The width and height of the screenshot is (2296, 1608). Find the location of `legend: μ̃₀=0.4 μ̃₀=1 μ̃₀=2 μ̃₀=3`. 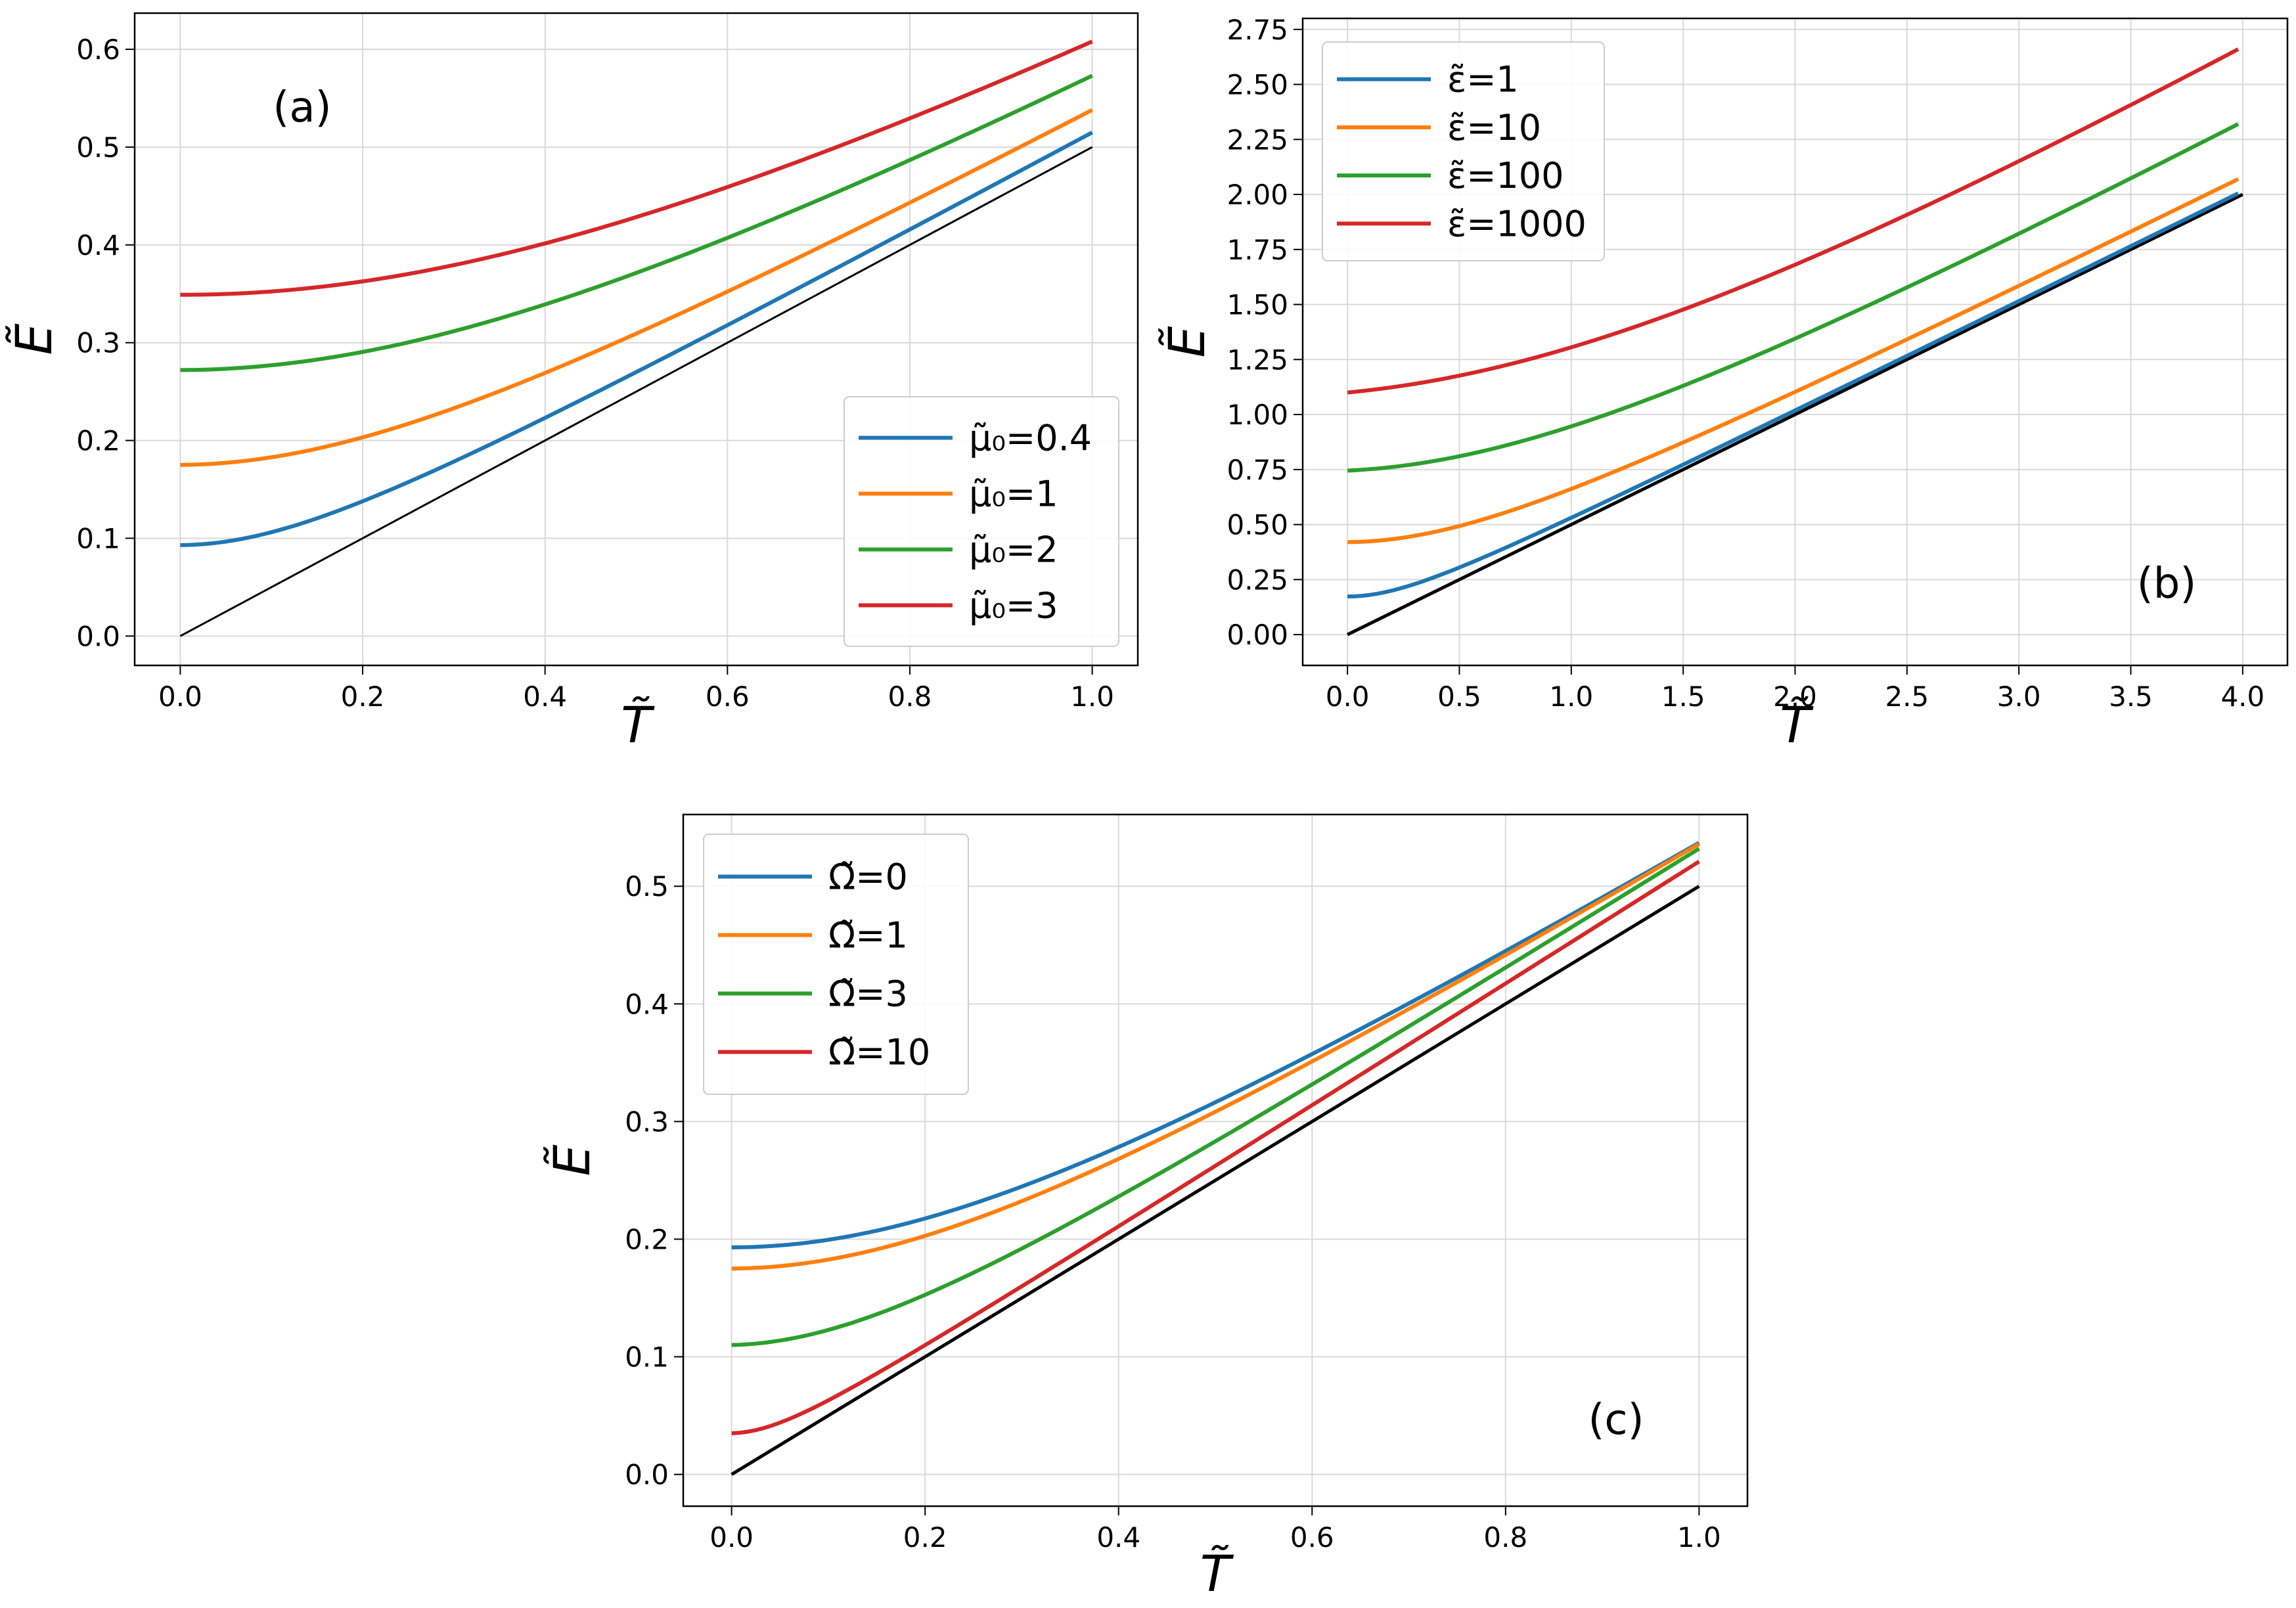

legend: μ̃₀=0.4 μ̃₀=1 μ̃₀=2 μ̃₀=3 is located at coordinates (981, 521).